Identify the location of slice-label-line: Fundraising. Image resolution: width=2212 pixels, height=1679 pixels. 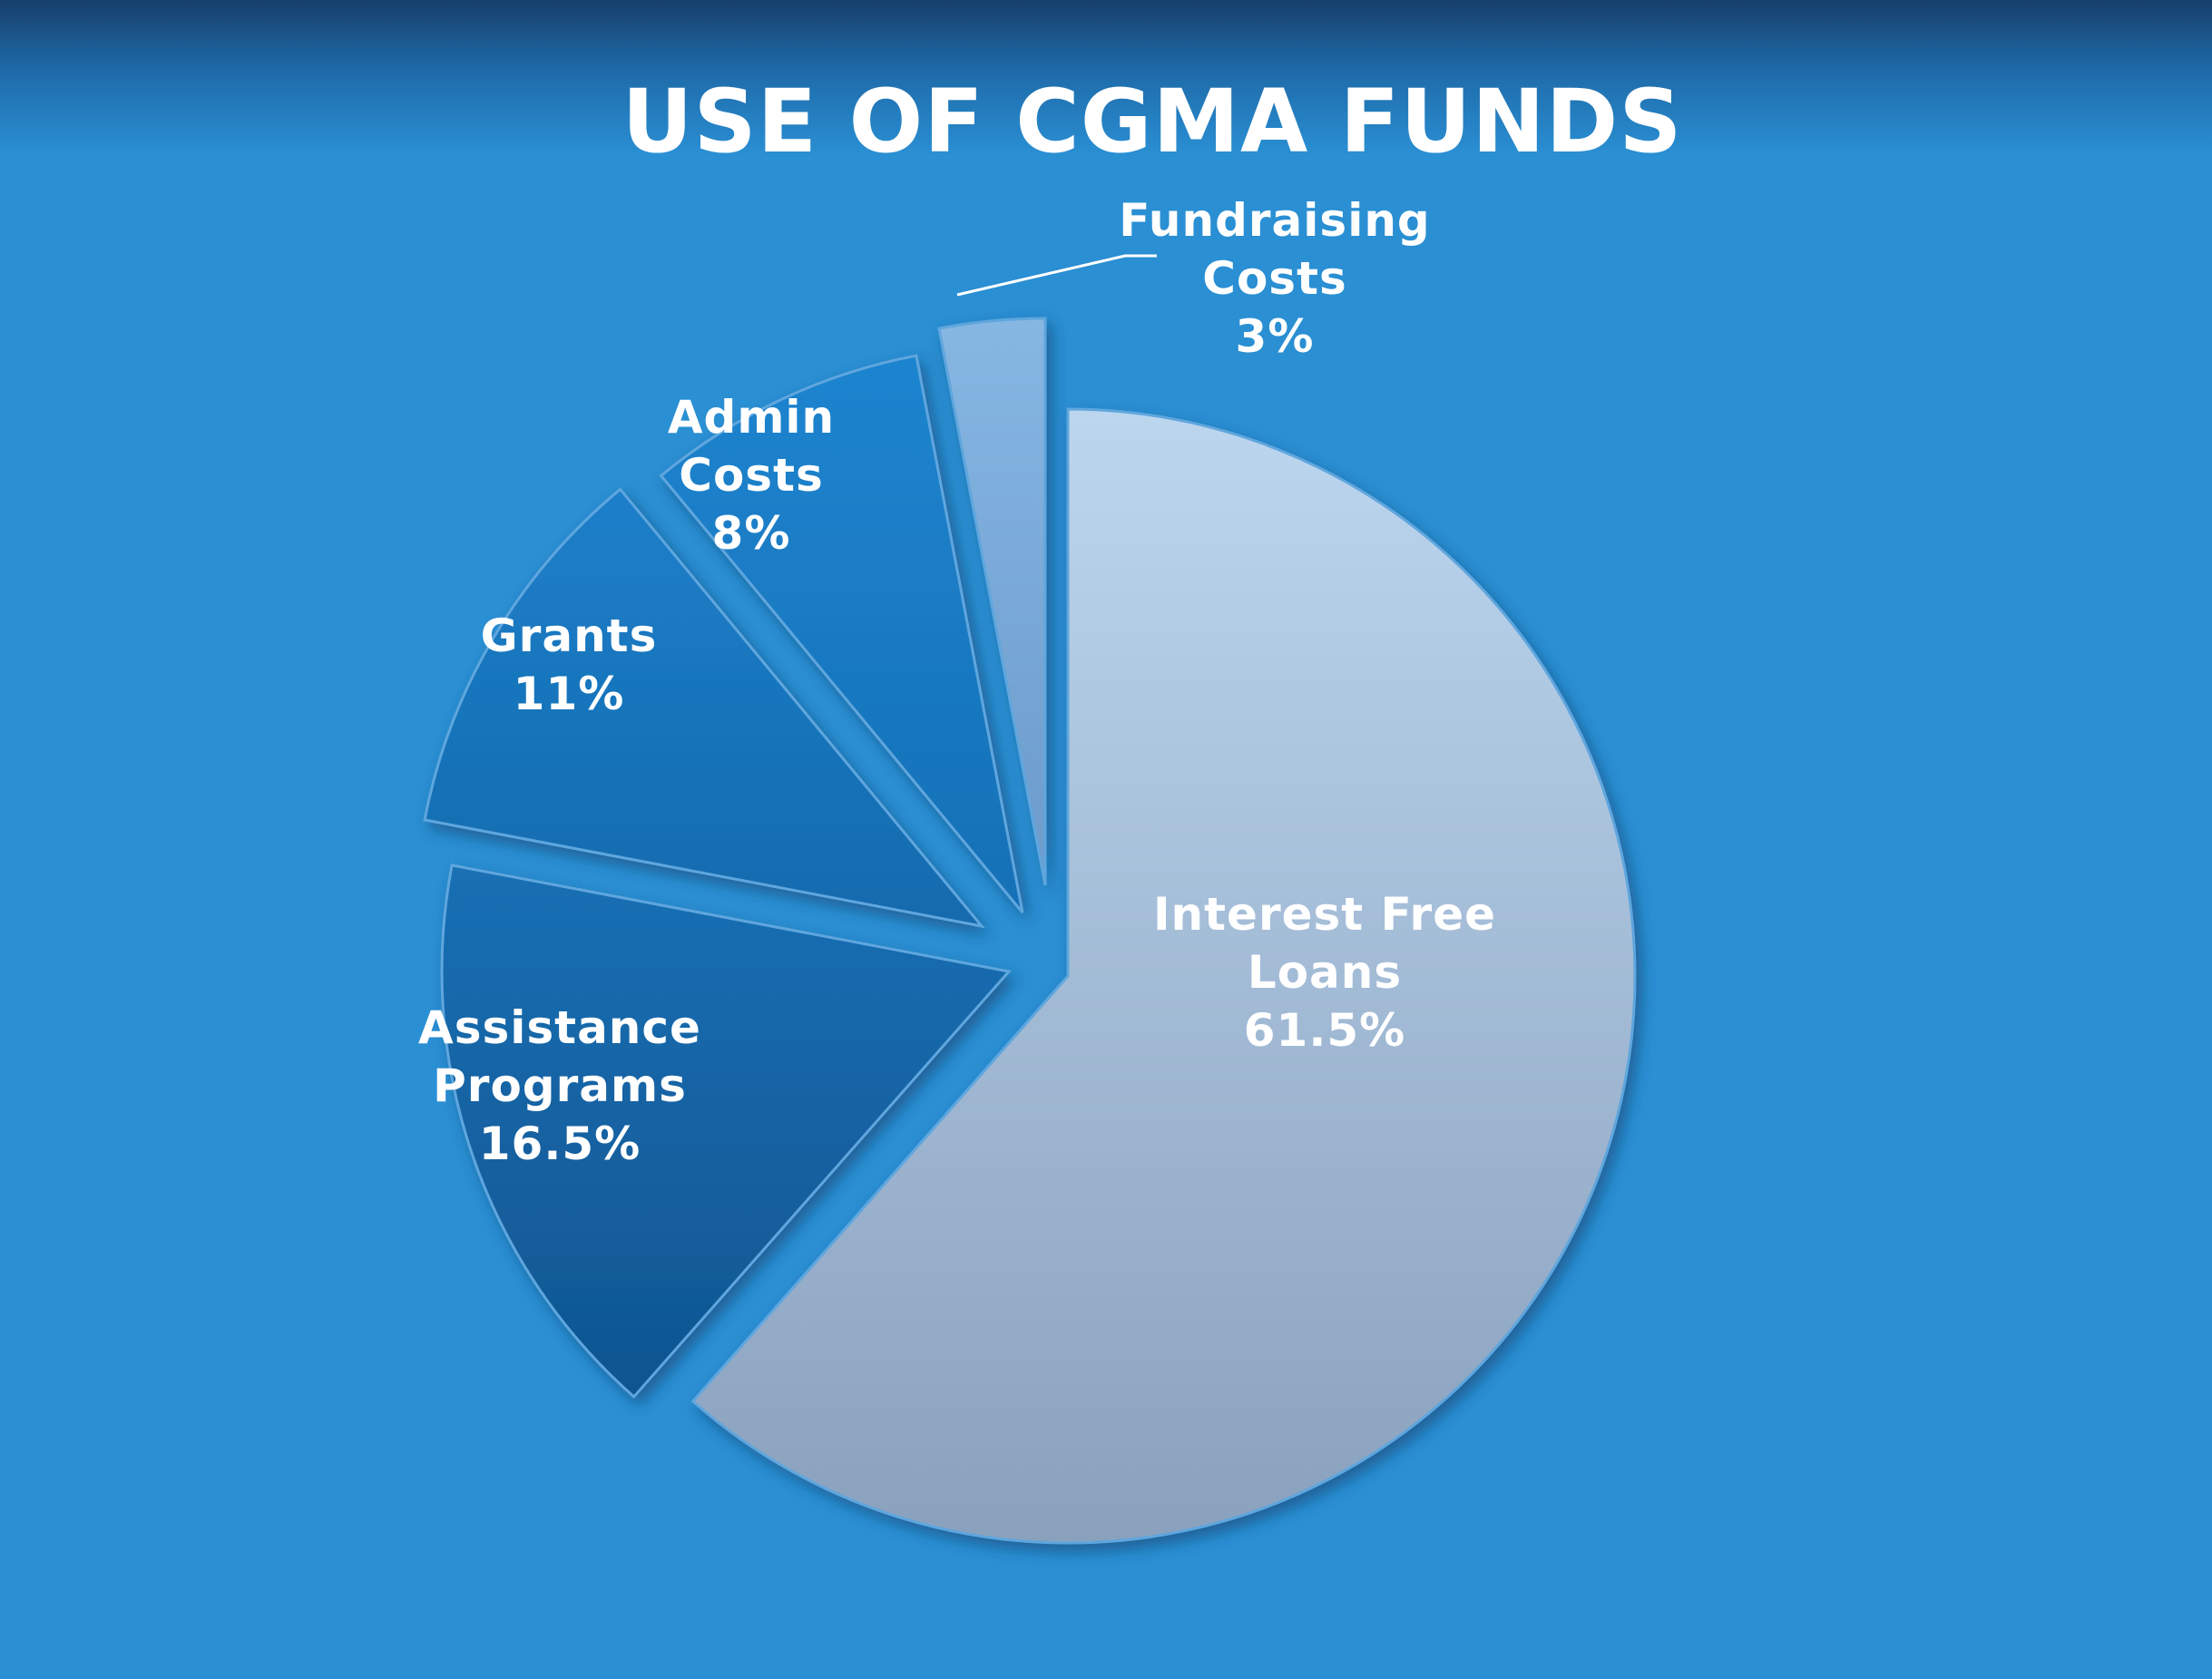
(1274, 220).